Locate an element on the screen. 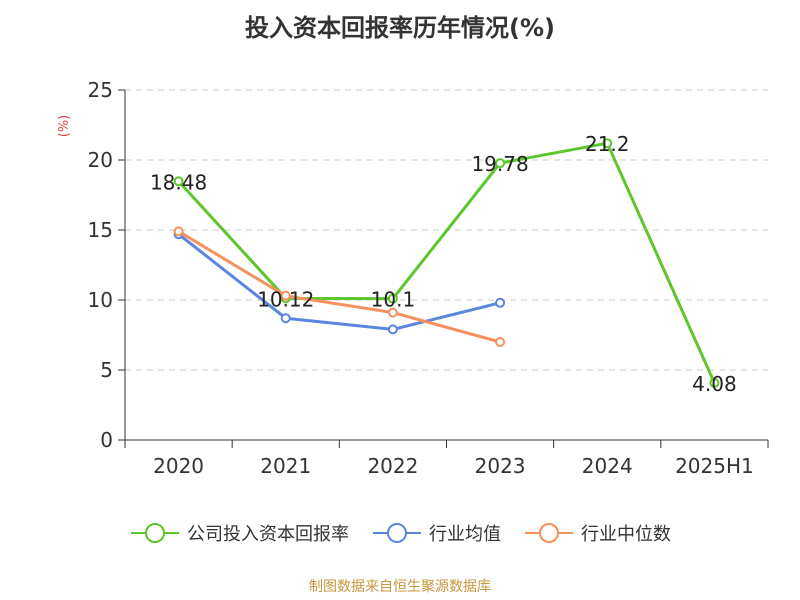 The height and width of the screenshot is (600, 800). data-label: 18.48 is located at coordinates (178, 182).